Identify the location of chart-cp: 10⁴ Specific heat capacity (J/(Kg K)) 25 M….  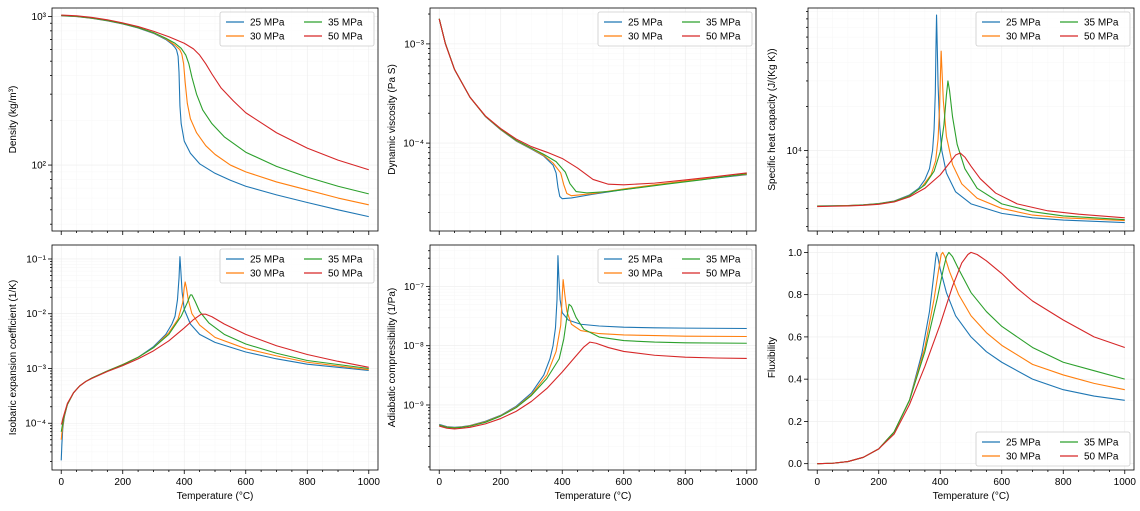
(951, 121).